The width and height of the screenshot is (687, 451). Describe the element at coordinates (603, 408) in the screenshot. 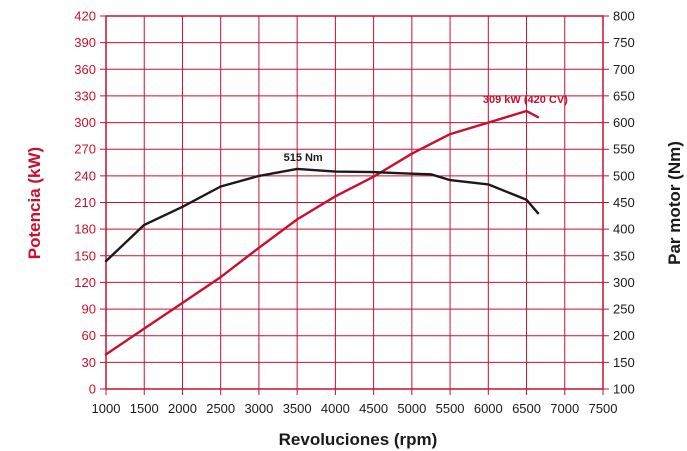

I see `x-tick-label: 7500` at that location.